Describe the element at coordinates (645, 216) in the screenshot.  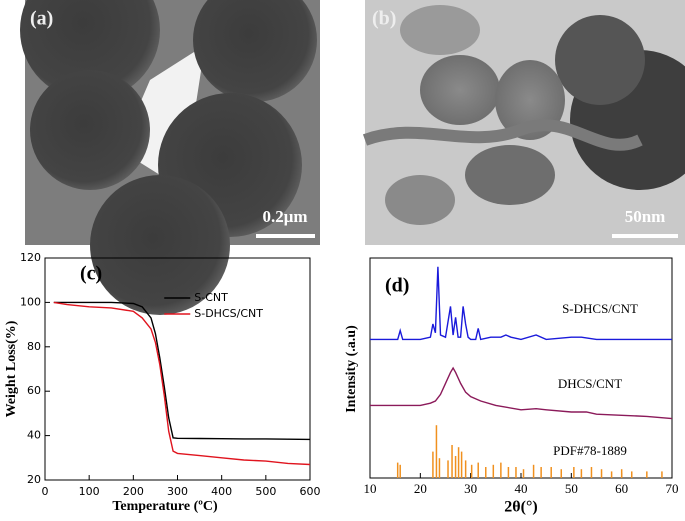
I see `scale-bar-label: 50nm` at that location.